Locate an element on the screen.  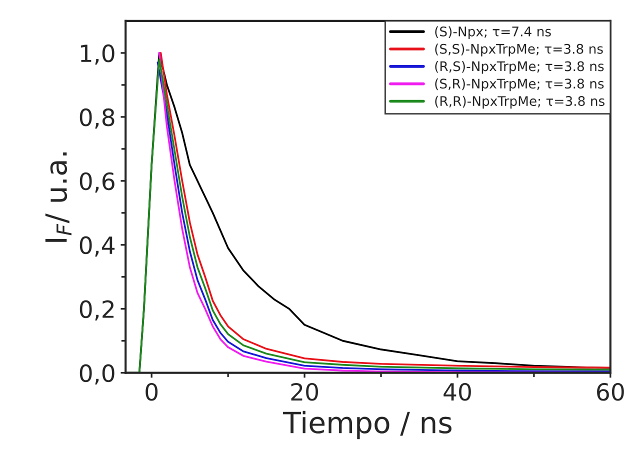
y-tick-label: 0,0 is located at coordinates (97, 374).